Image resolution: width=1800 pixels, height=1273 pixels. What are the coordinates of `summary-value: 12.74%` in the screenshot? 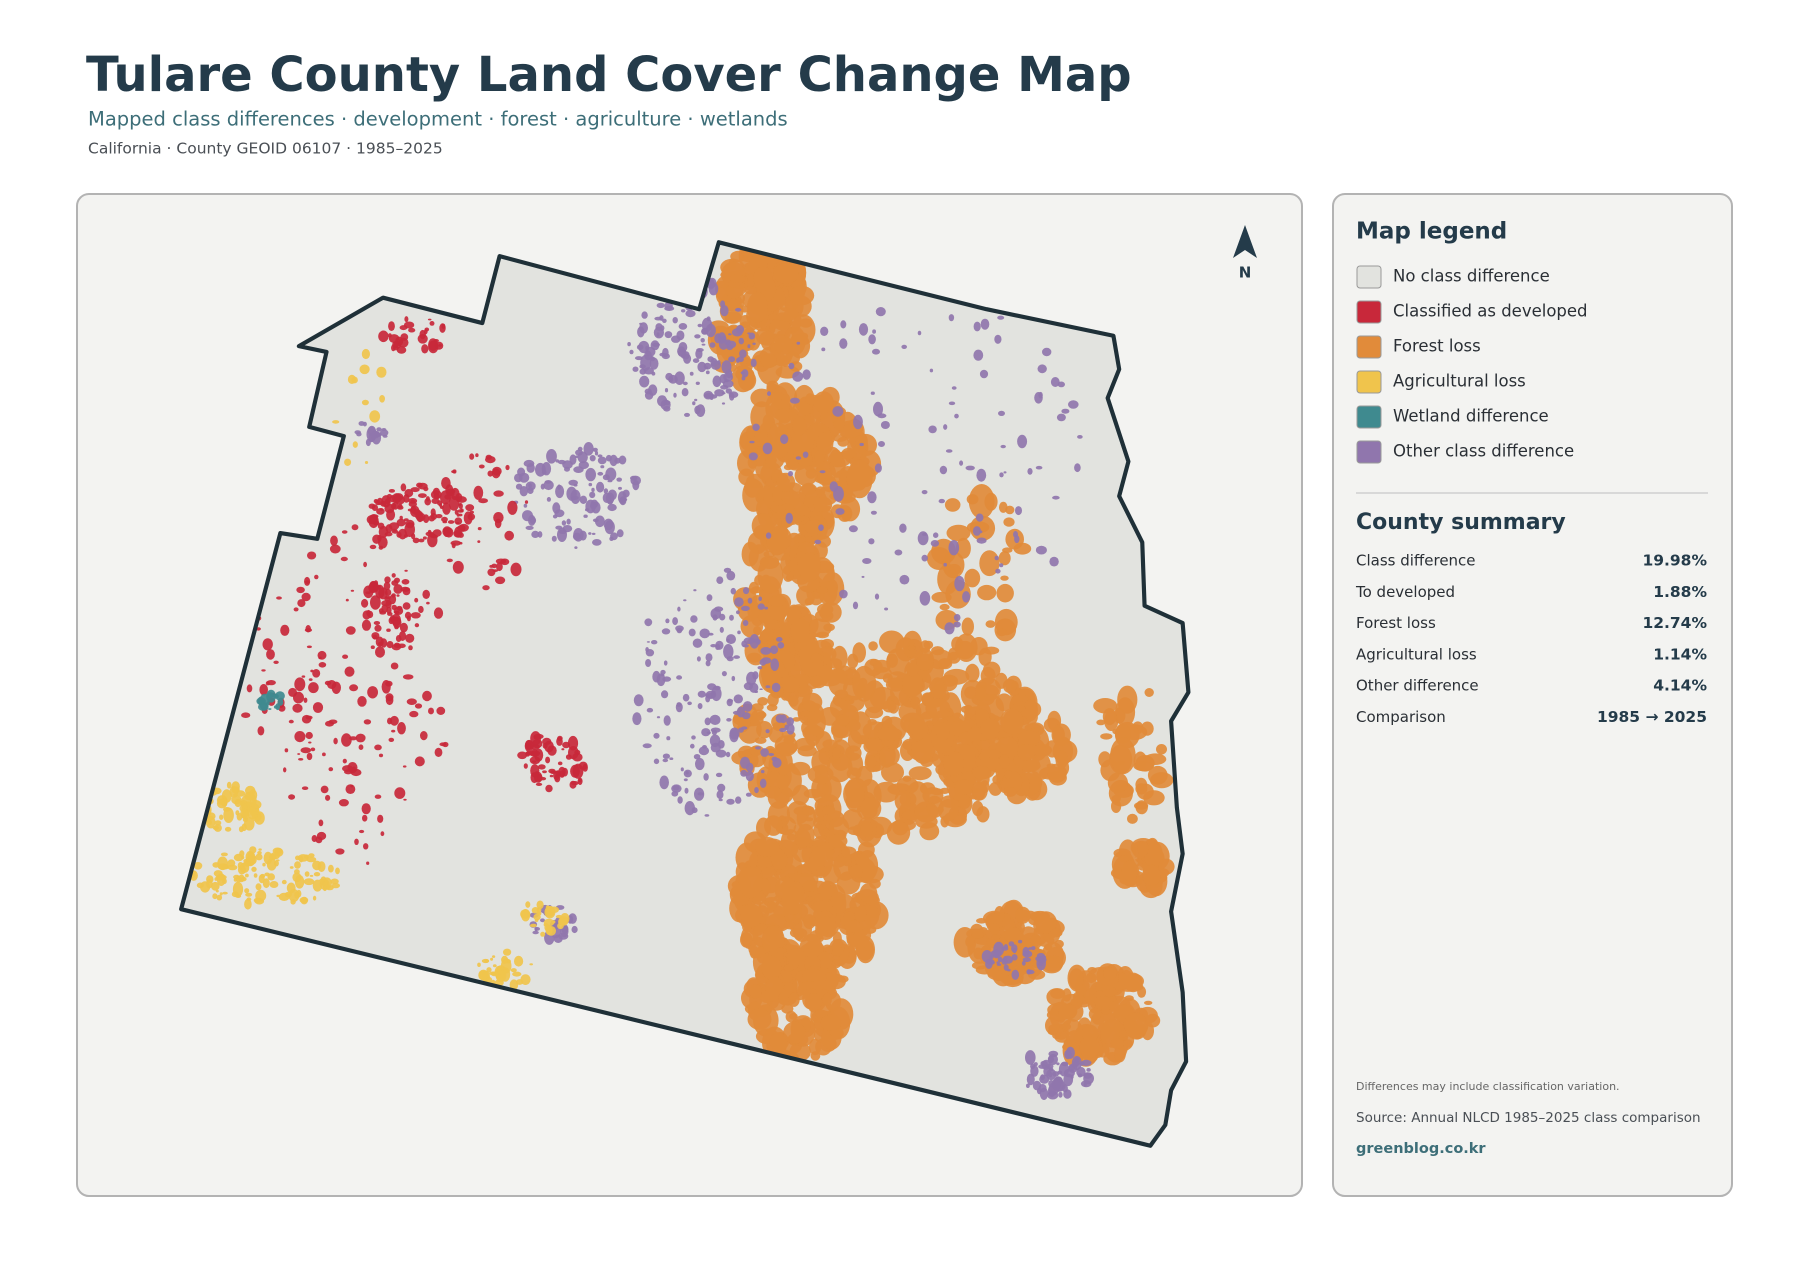 It's located at (1674, 623).